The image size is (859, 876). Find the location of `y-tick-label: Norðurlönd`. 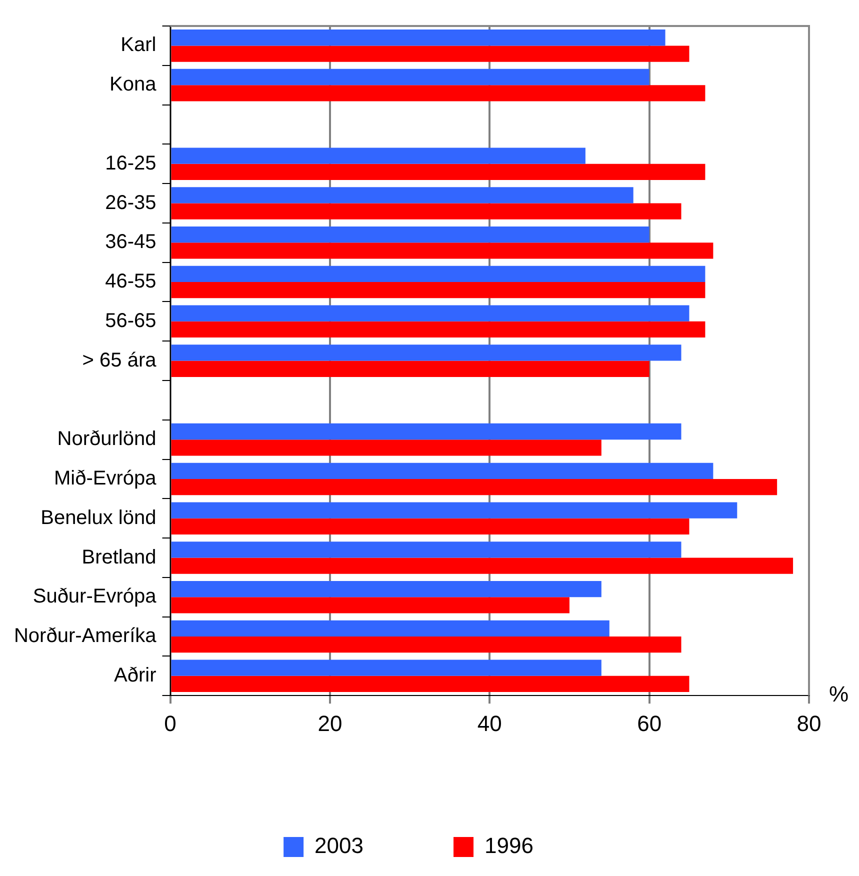

y-tick-label: Norðurlönd is located at coordinates (106, 439).